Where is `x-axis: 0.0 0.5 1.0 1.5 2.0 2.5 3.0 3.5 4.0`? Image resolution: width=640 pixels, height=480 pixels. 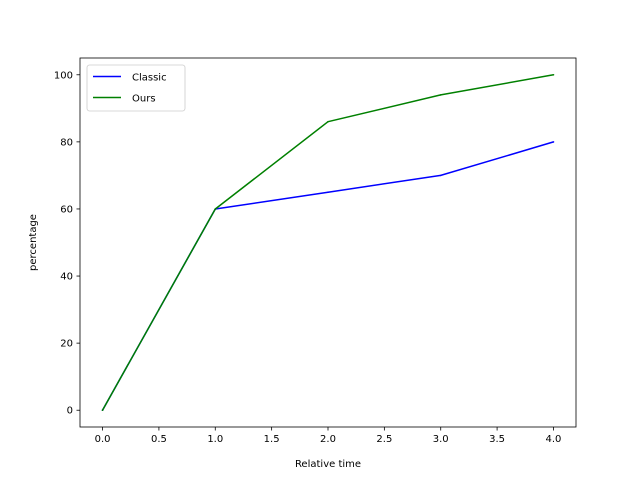
x-axis: 0.0 0.5 1.0 1.5 2.0 2.5 3.0 3.5 4.0 is located at coordinates (328, 436).